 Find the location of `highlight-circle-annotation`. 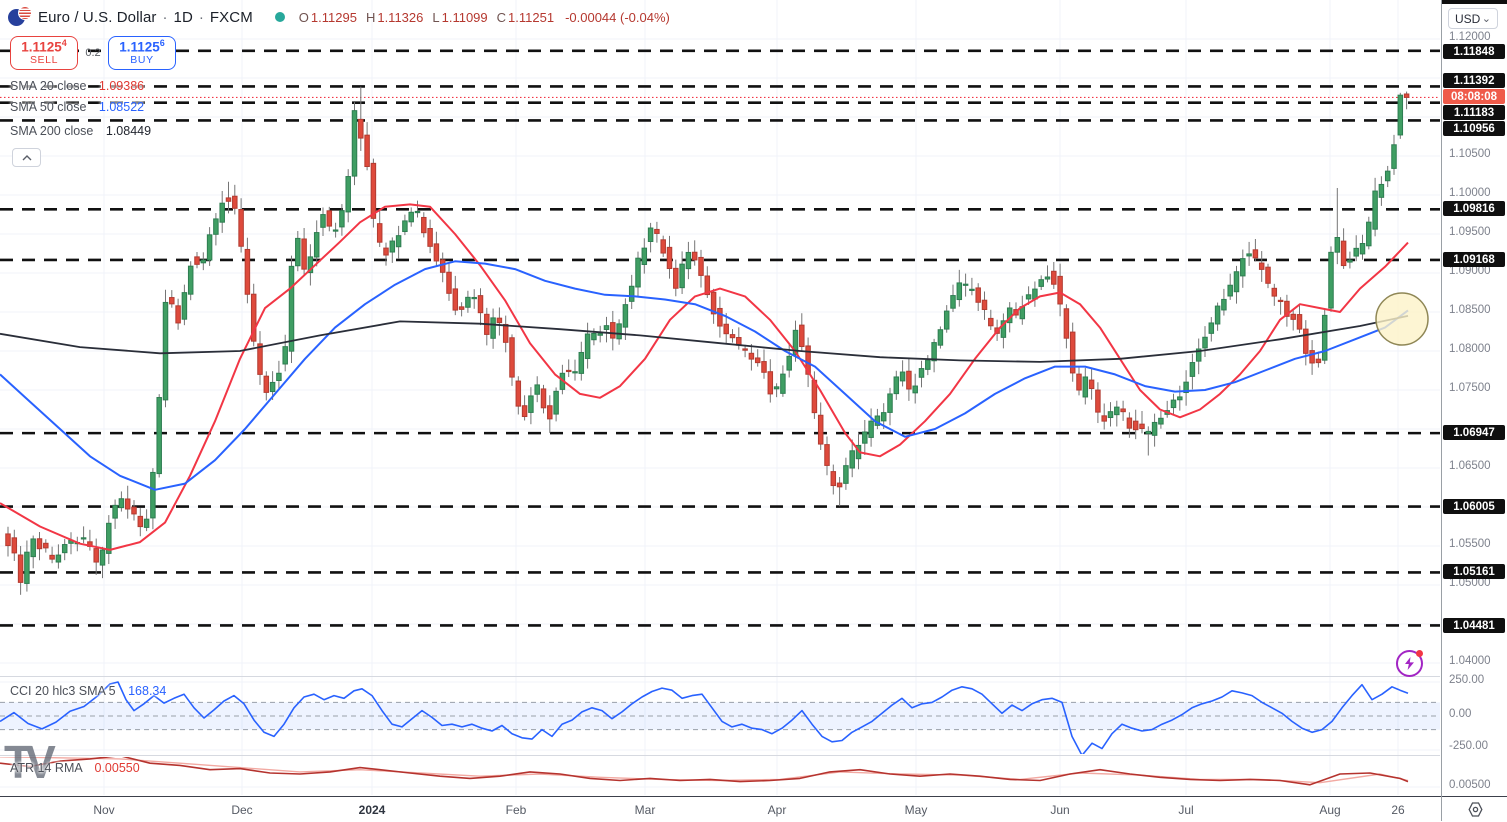

highlight-circle-annotation is located at coordinates (1402, 319).